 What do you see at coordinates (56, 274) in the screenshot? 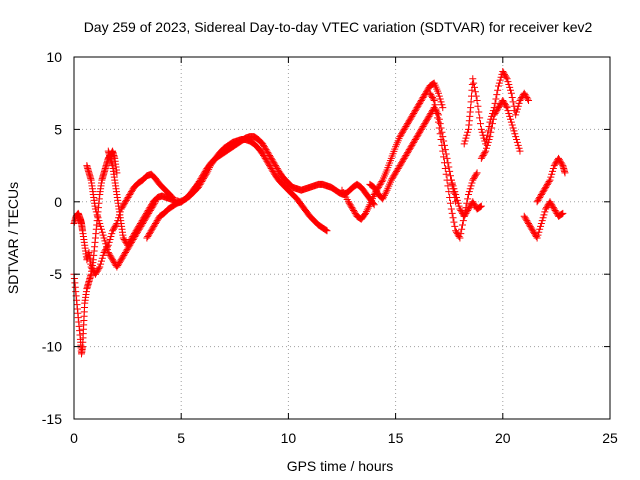
I see `y-tick-label: -5` at bounding box center [56, 274].